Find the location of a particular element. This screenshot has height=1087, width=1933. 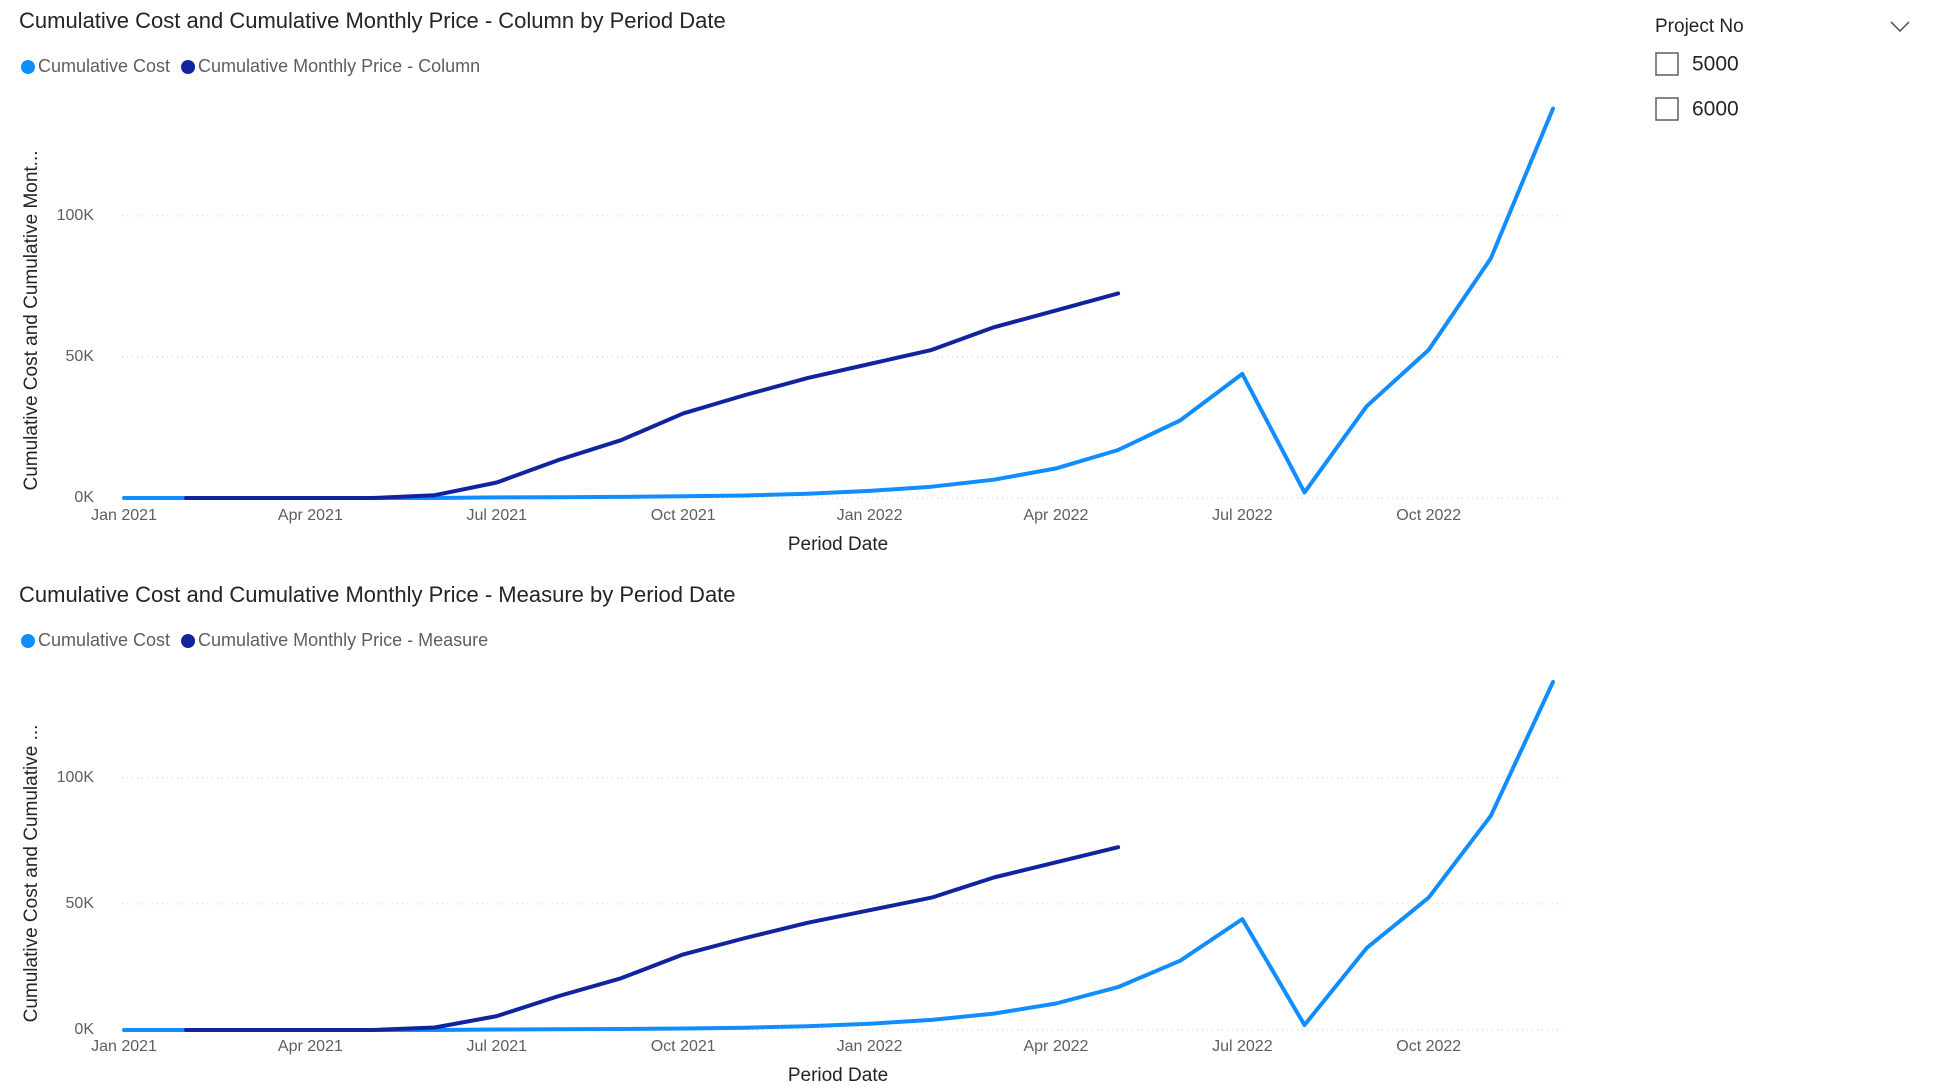

slicer-title: Project No is located at coordinates (1699, 26).